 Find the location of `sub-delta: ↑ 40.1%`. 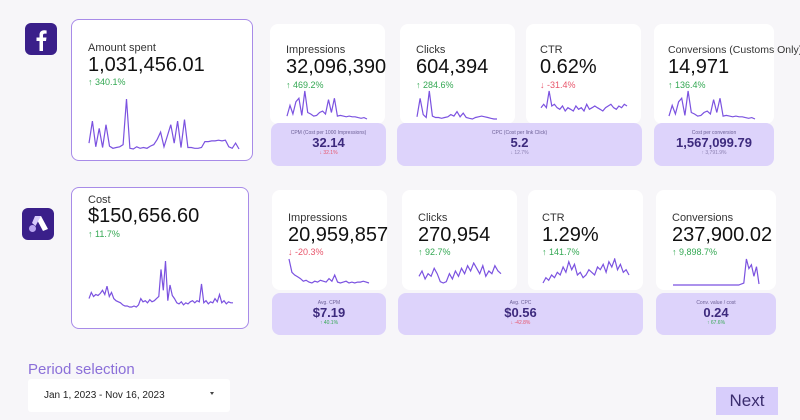

sub-delta: ↑ 40.1% is located at coordinates (329, 323).